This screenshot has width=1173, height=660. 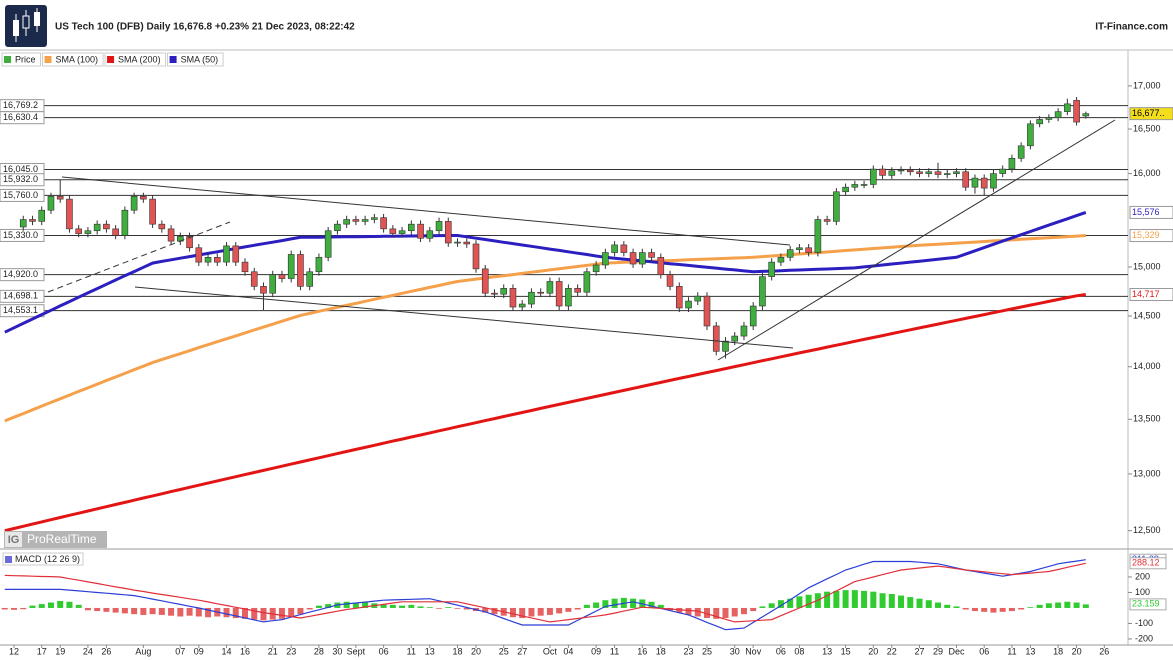 I want to click on y-tick-label: -100, so click(x=1144, y=623).